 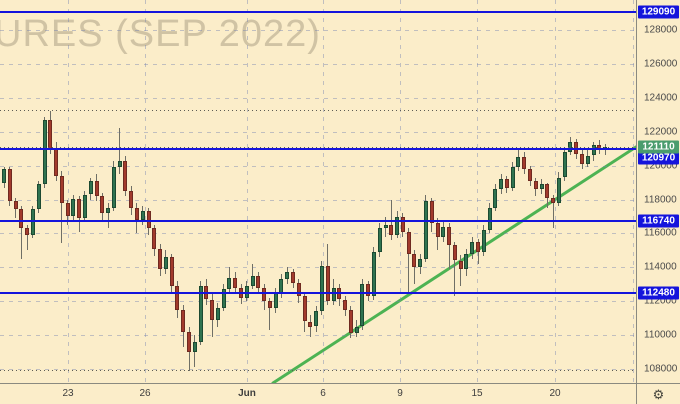 What do you see at coordinates (323, 393) in the screenshot?
I see `time-axis-label: 6` at bounding box center [323, 393].